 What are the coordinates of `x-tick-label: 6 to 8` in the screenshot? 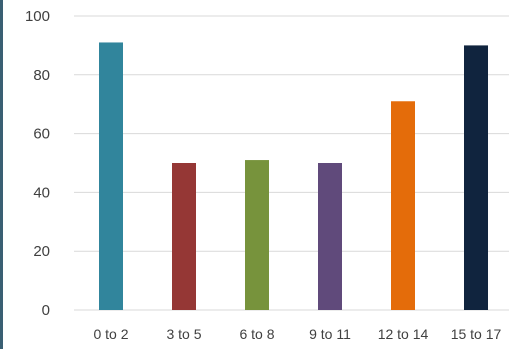 It's located at (256, 334).